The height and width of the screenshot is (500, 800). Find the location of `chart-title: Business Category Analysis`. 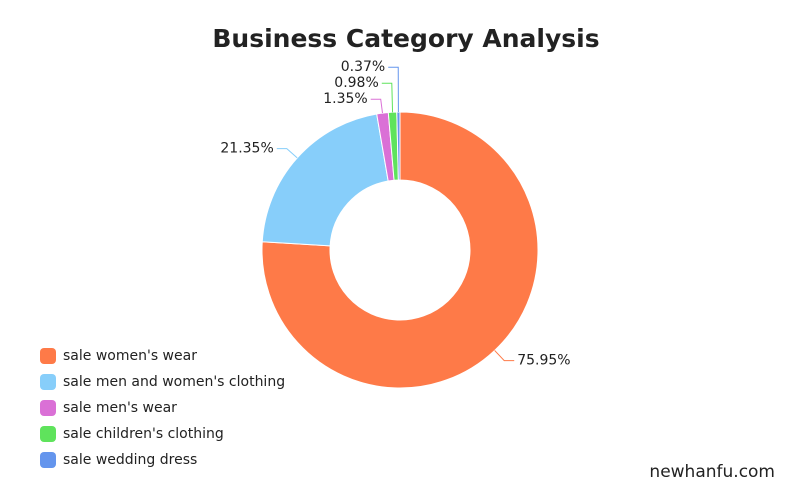

chart-title: Business Category Analysis is located at coordinates (405, 38).